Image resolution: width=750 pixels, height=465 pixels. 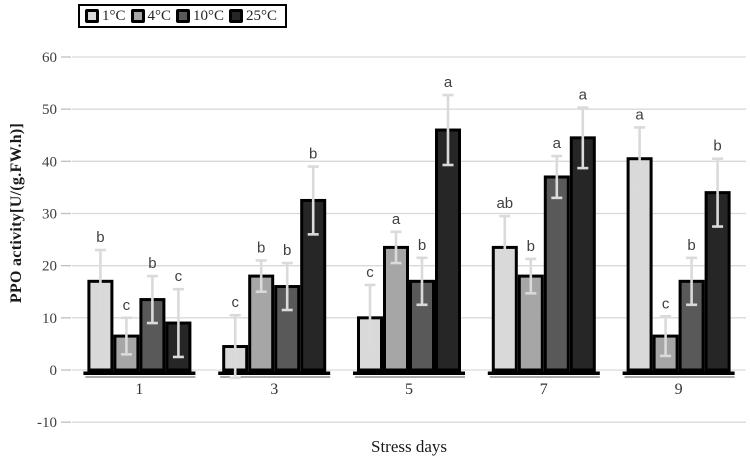 What do you see at coordinates (274, 389) in the screenshot?
I see `x-category-label: 3` at bounding box center [274, 389].